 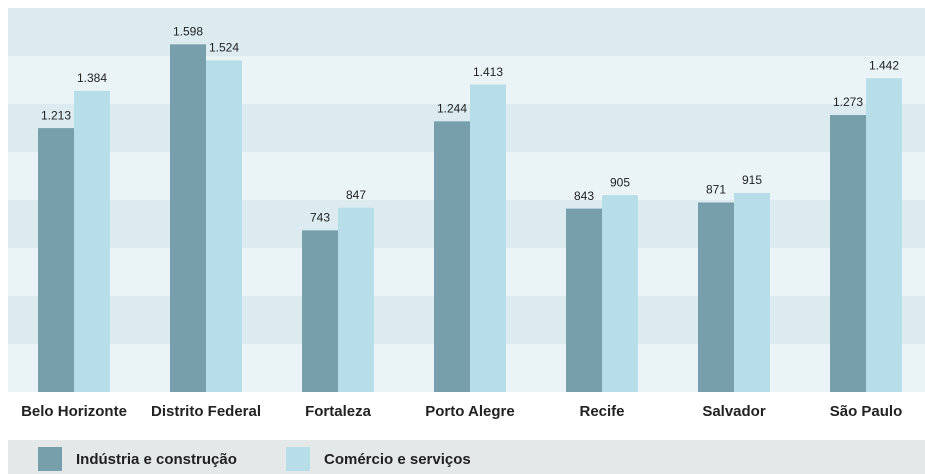 I want to click on x-tick-label: São Paulo, so click(x=866, y=411).